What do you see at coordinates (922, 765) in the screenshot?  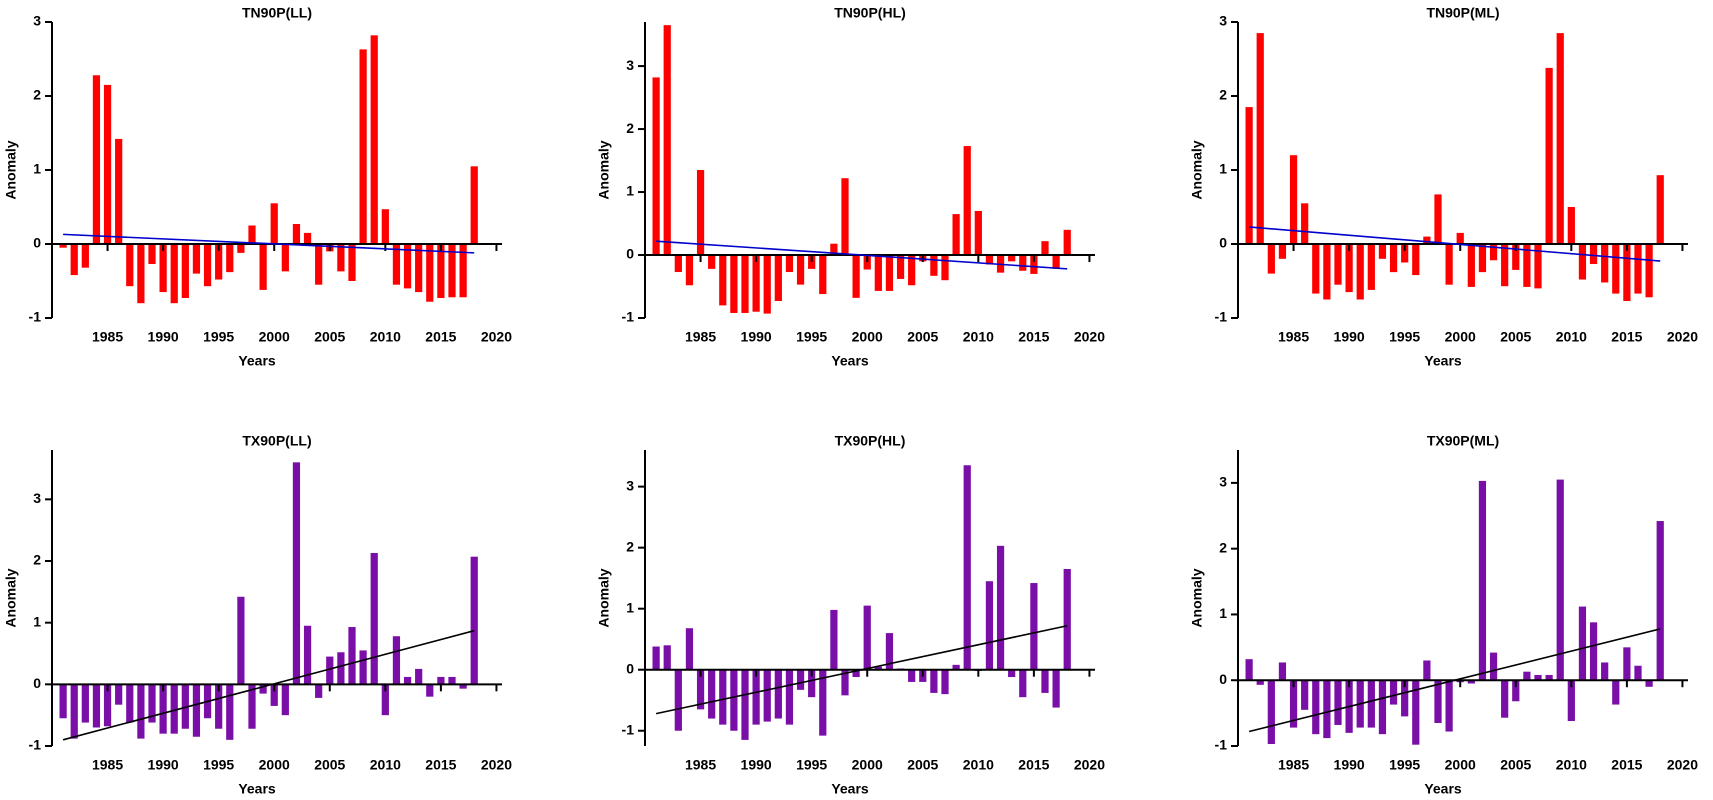 I see `x-tick-label: 2005` at bounding box center [922, 765].